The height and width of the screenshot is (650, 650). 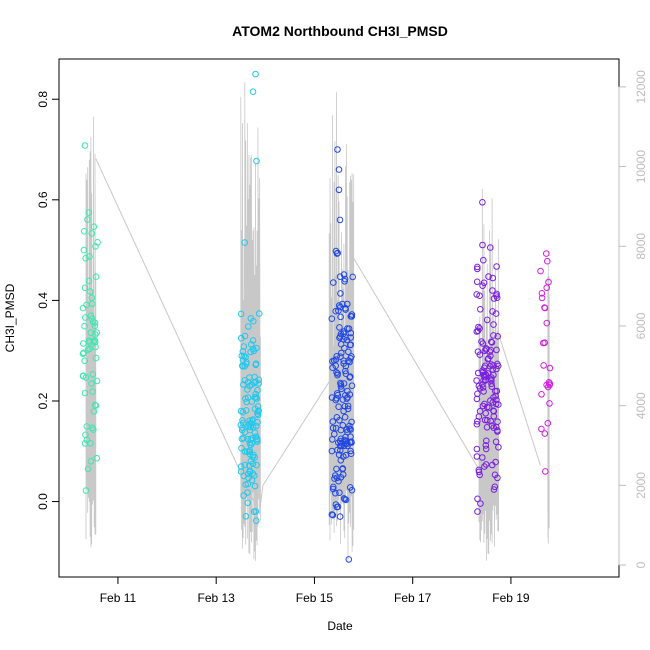 What do you see at coordinates (641, 325) in the screenshot?
I see `y2-tick-label: 6000` at bounding box center [641, 325].